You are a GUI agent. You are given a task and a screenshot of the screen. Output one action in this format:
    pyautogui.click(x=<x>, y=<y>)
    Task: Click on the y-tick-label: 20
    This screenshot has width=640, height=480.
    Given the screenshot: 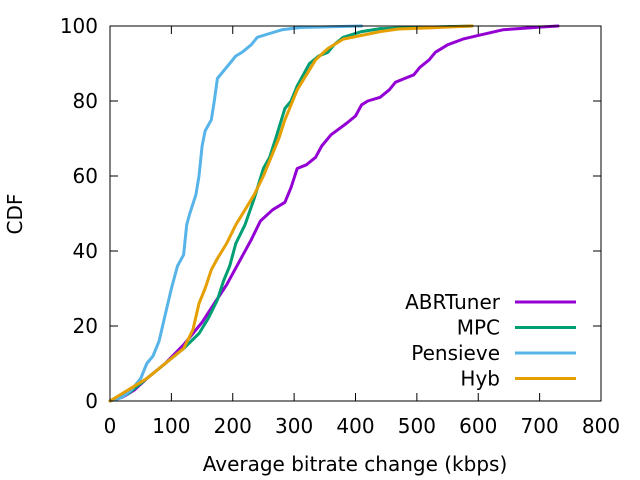 What is the action you would take?
    pyautogui.click(x=85, y=326)
    